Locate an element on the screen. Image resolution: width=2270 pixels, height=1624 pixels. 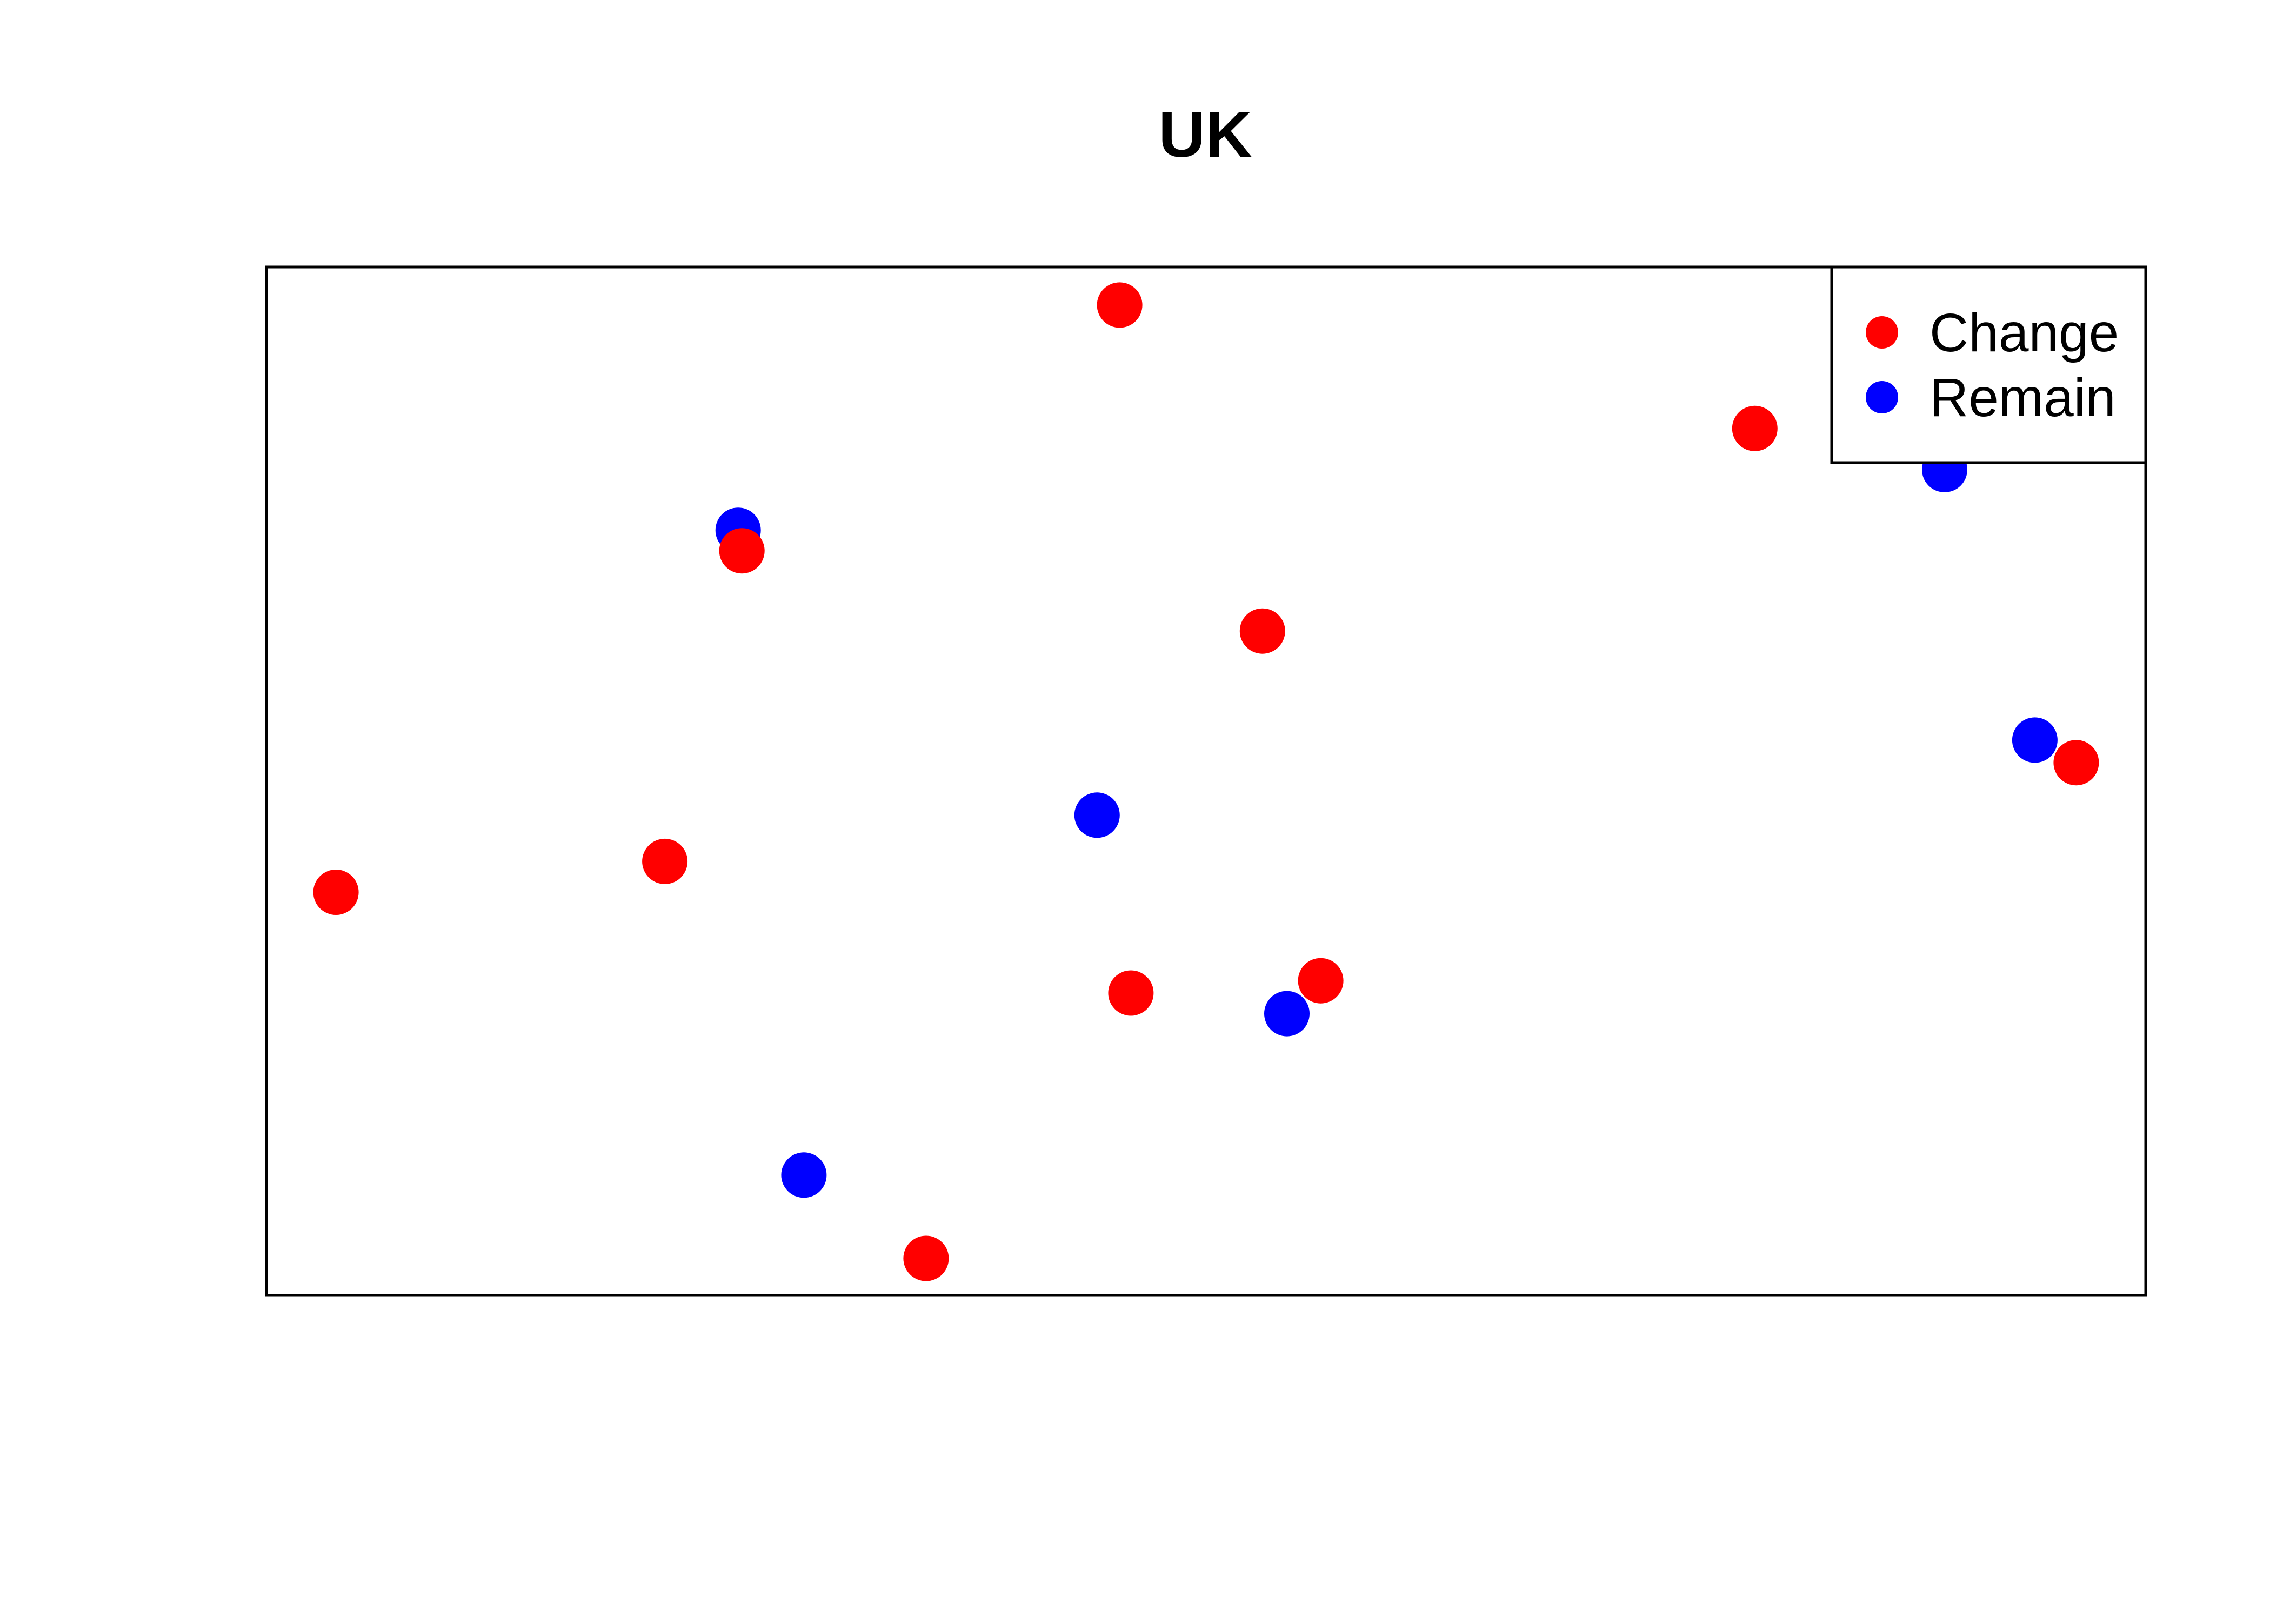
legend: Change Remain is located at coordinates (1988, 364).